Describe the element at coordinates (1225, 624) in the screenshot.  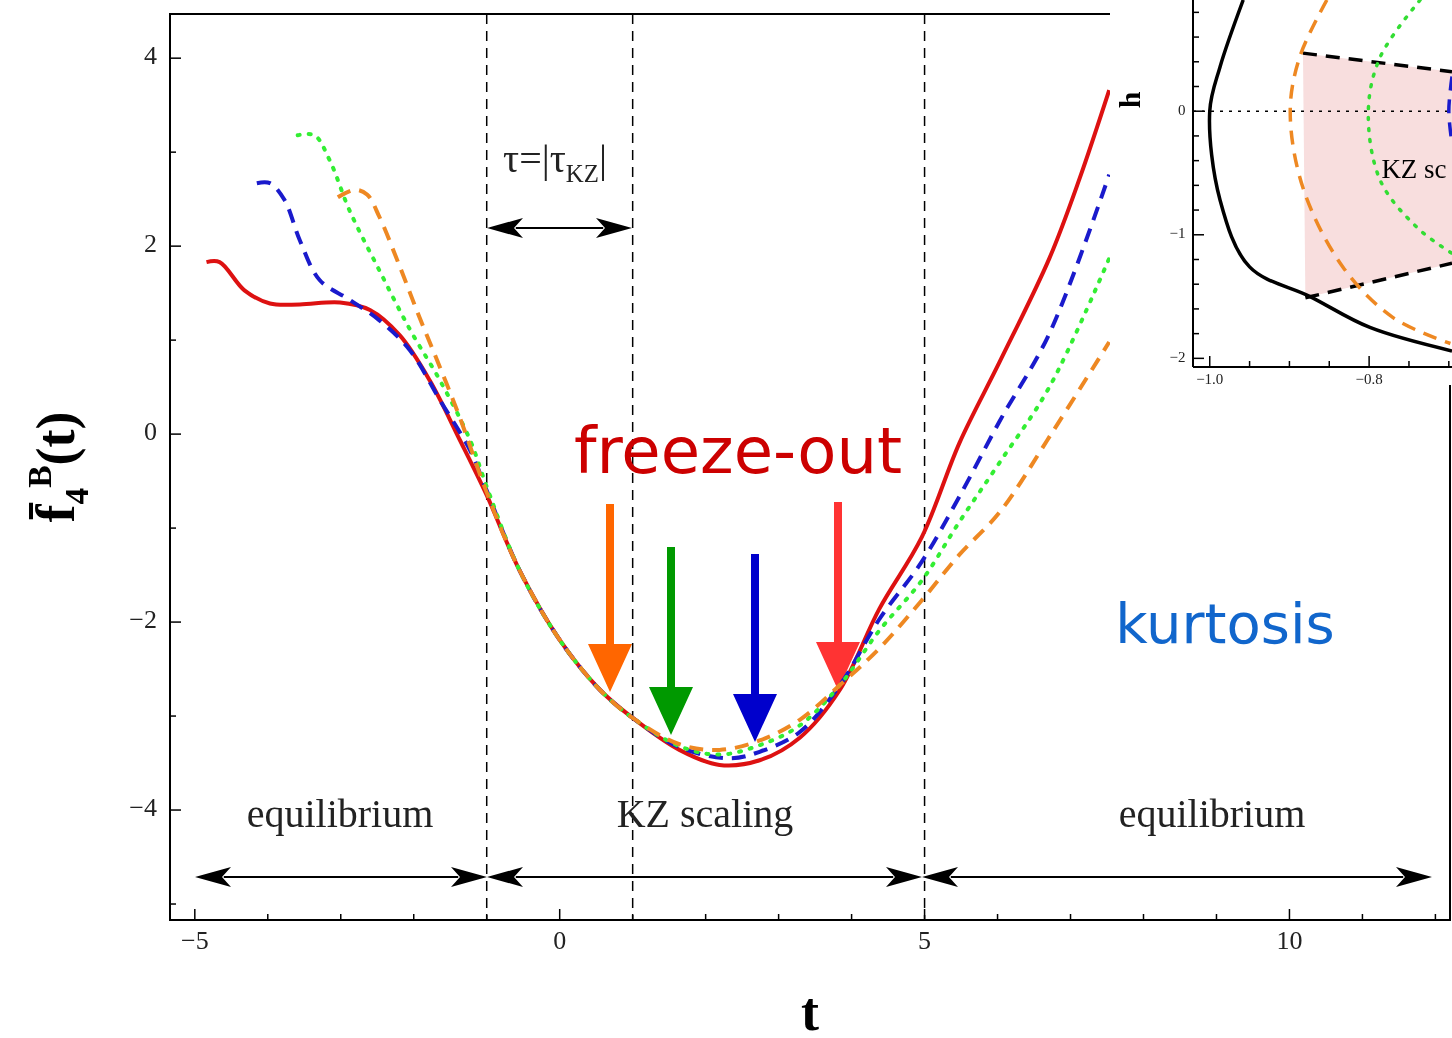
I see `annotation: kurtosis` at that location.